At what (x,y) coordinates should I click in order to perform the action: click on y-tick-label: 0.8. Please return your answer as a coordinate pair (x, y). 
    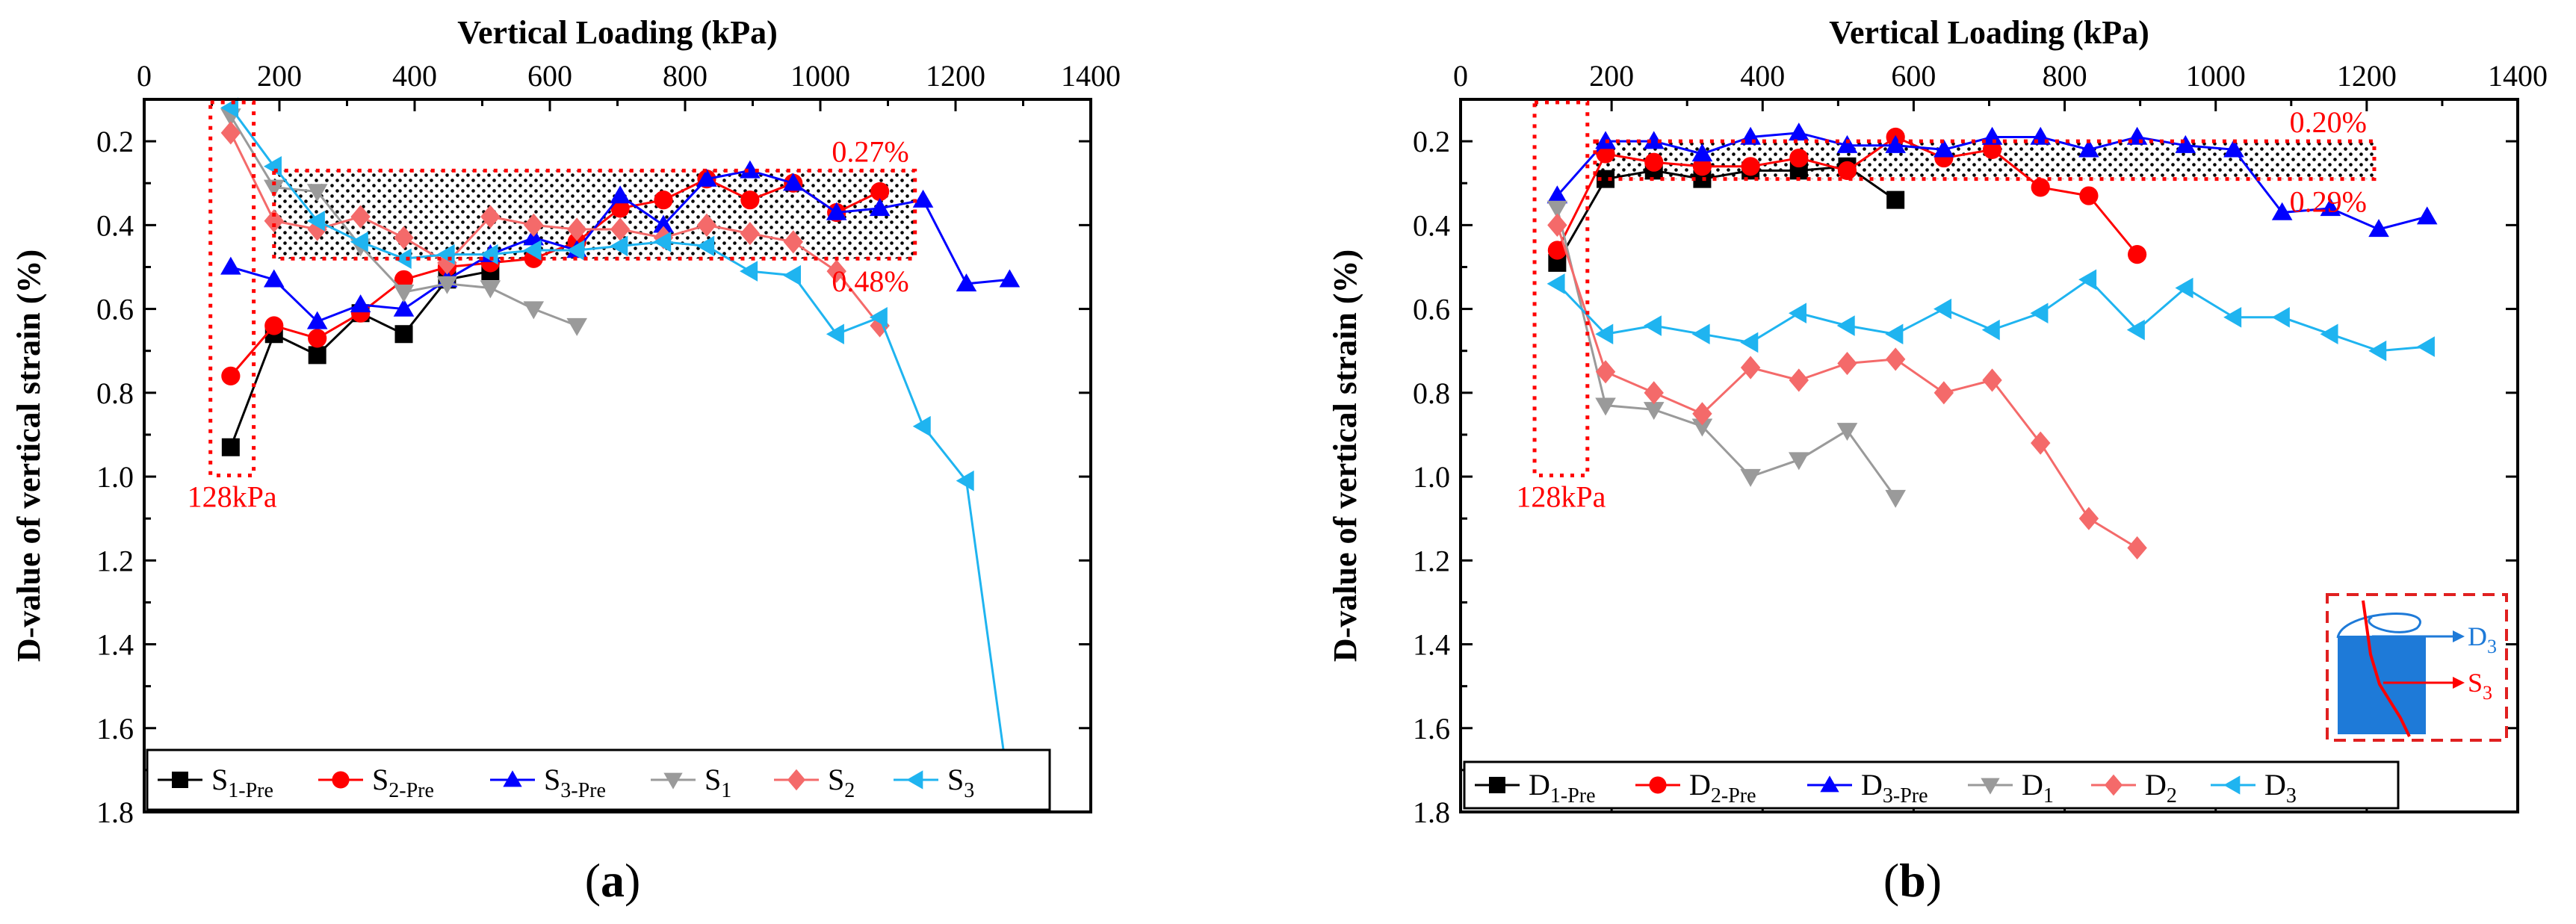
    Looking at the image, I should click on (115, 393).